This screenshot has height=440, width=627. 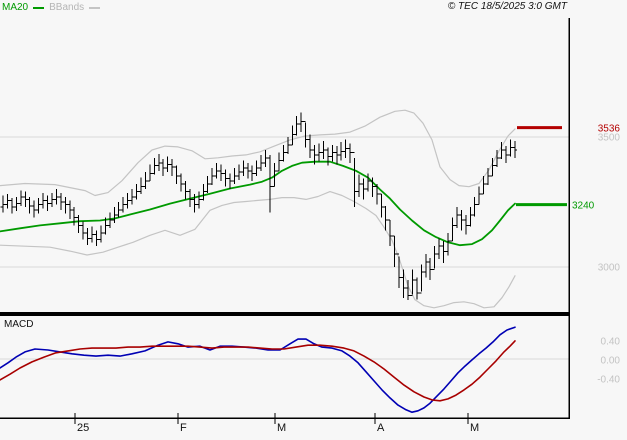 I want to click on bbands-legend-label: BBands, so click(x=67, y=7).